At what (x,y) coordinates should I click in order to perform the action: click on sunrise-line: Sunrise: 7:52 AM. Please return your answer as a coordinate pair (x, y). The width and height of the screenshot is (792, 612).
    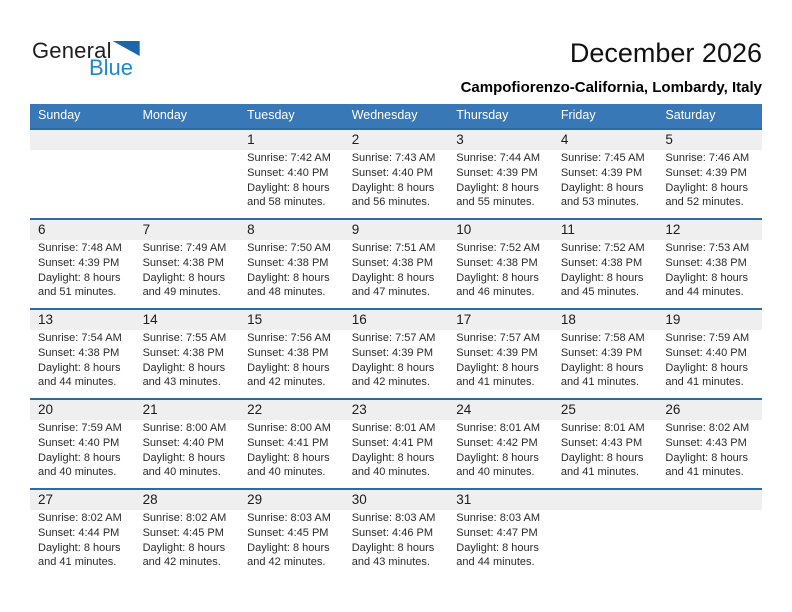
    Looking at the image, I should click on (498, 248).